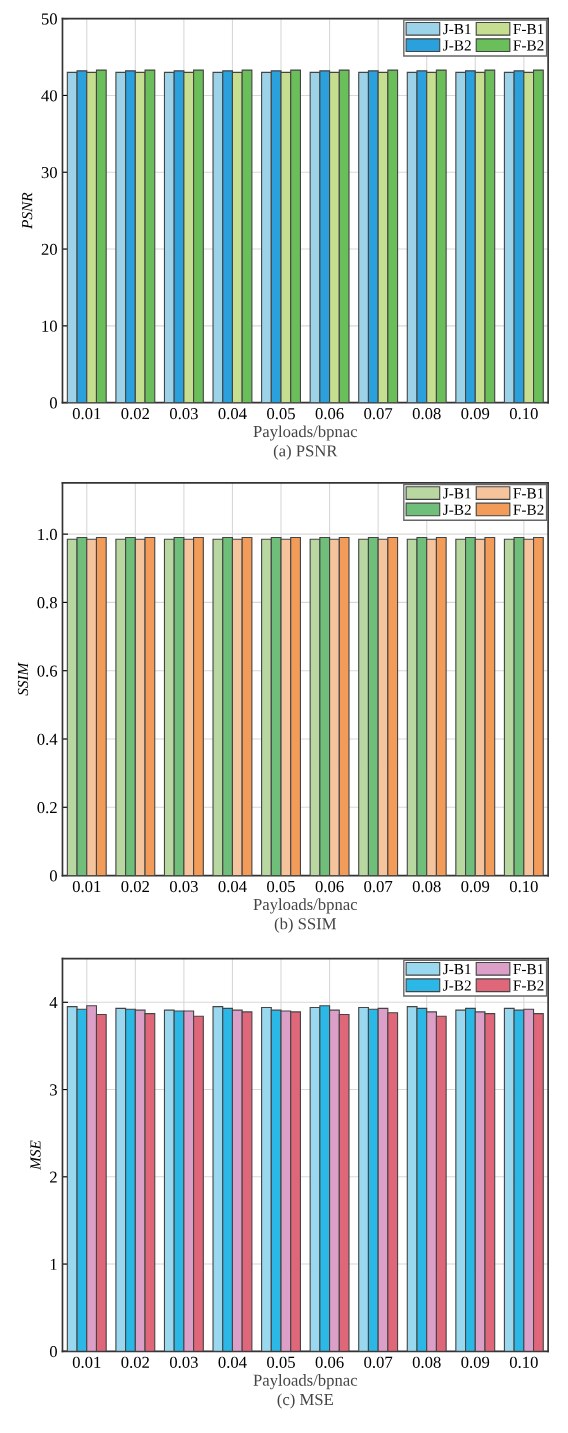 This screenshot has width=568, height=1433. What do you see at coordinates (305, 925) in the screenshot?
I see `text: (b) SSIM` at bounding box center [305, 925].